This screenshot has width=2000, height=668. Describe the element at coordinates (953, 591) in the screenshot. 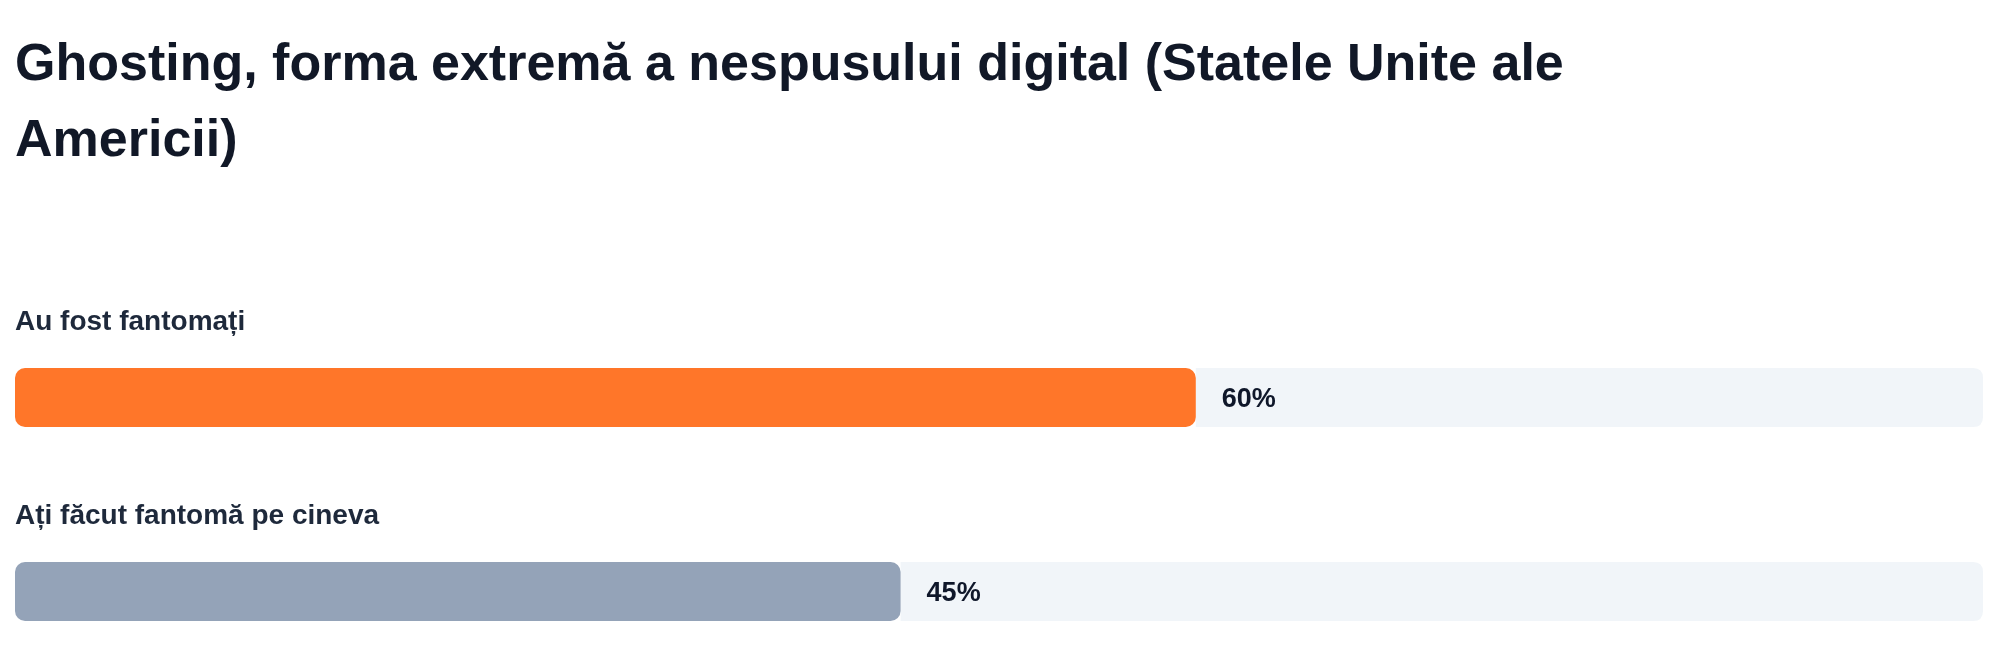

I see `data-label: 45%` at that location.